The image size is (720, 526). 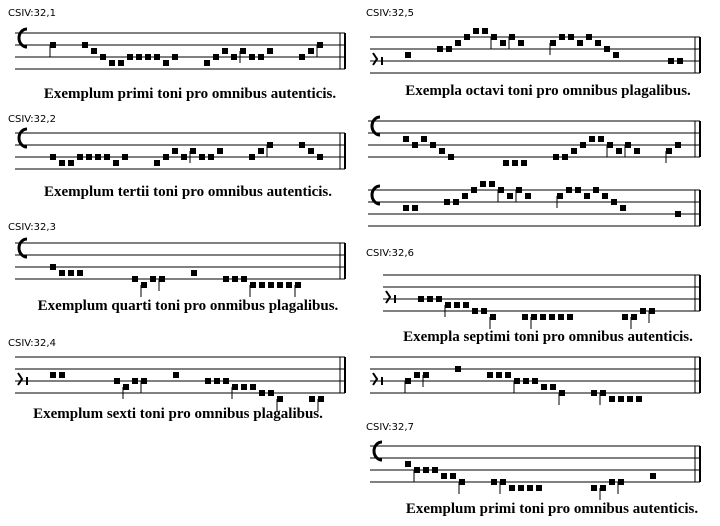 I want to click on example-label: CSIV:32,2, so click(x=32, y=119).